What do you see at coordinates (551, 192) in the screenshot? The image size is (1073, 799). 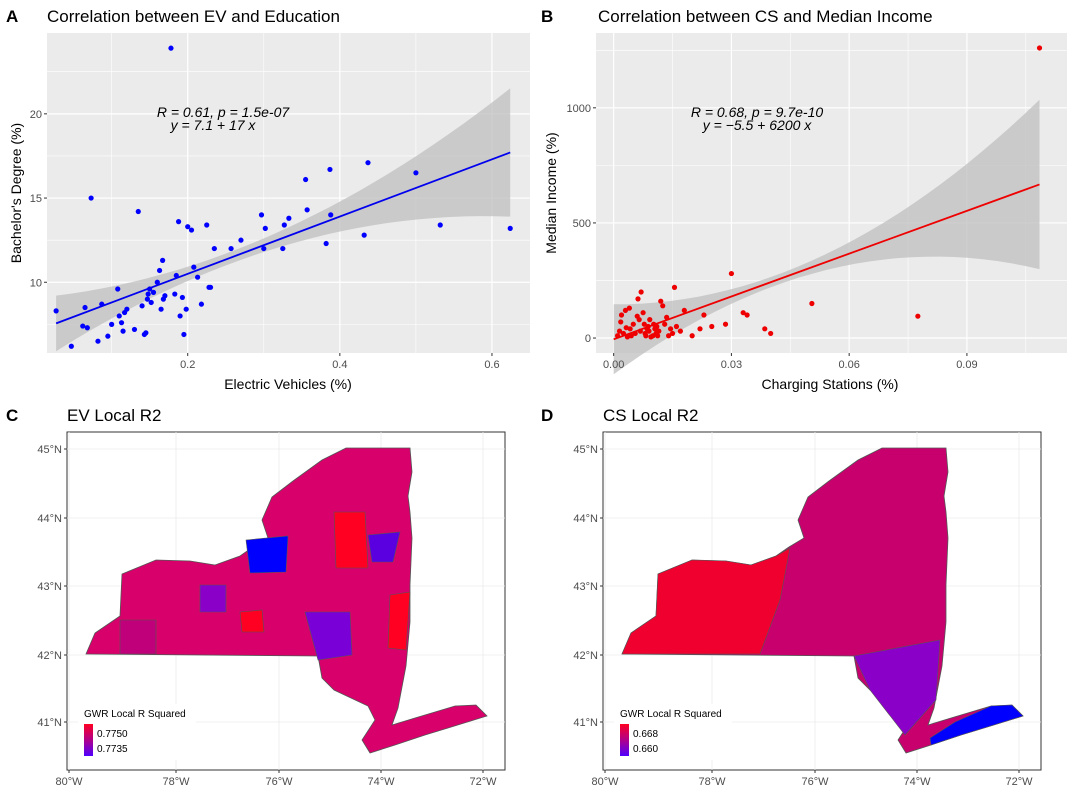 I see `y-axis-label-b: Median Income (%)` at bounding box center [551, 192].